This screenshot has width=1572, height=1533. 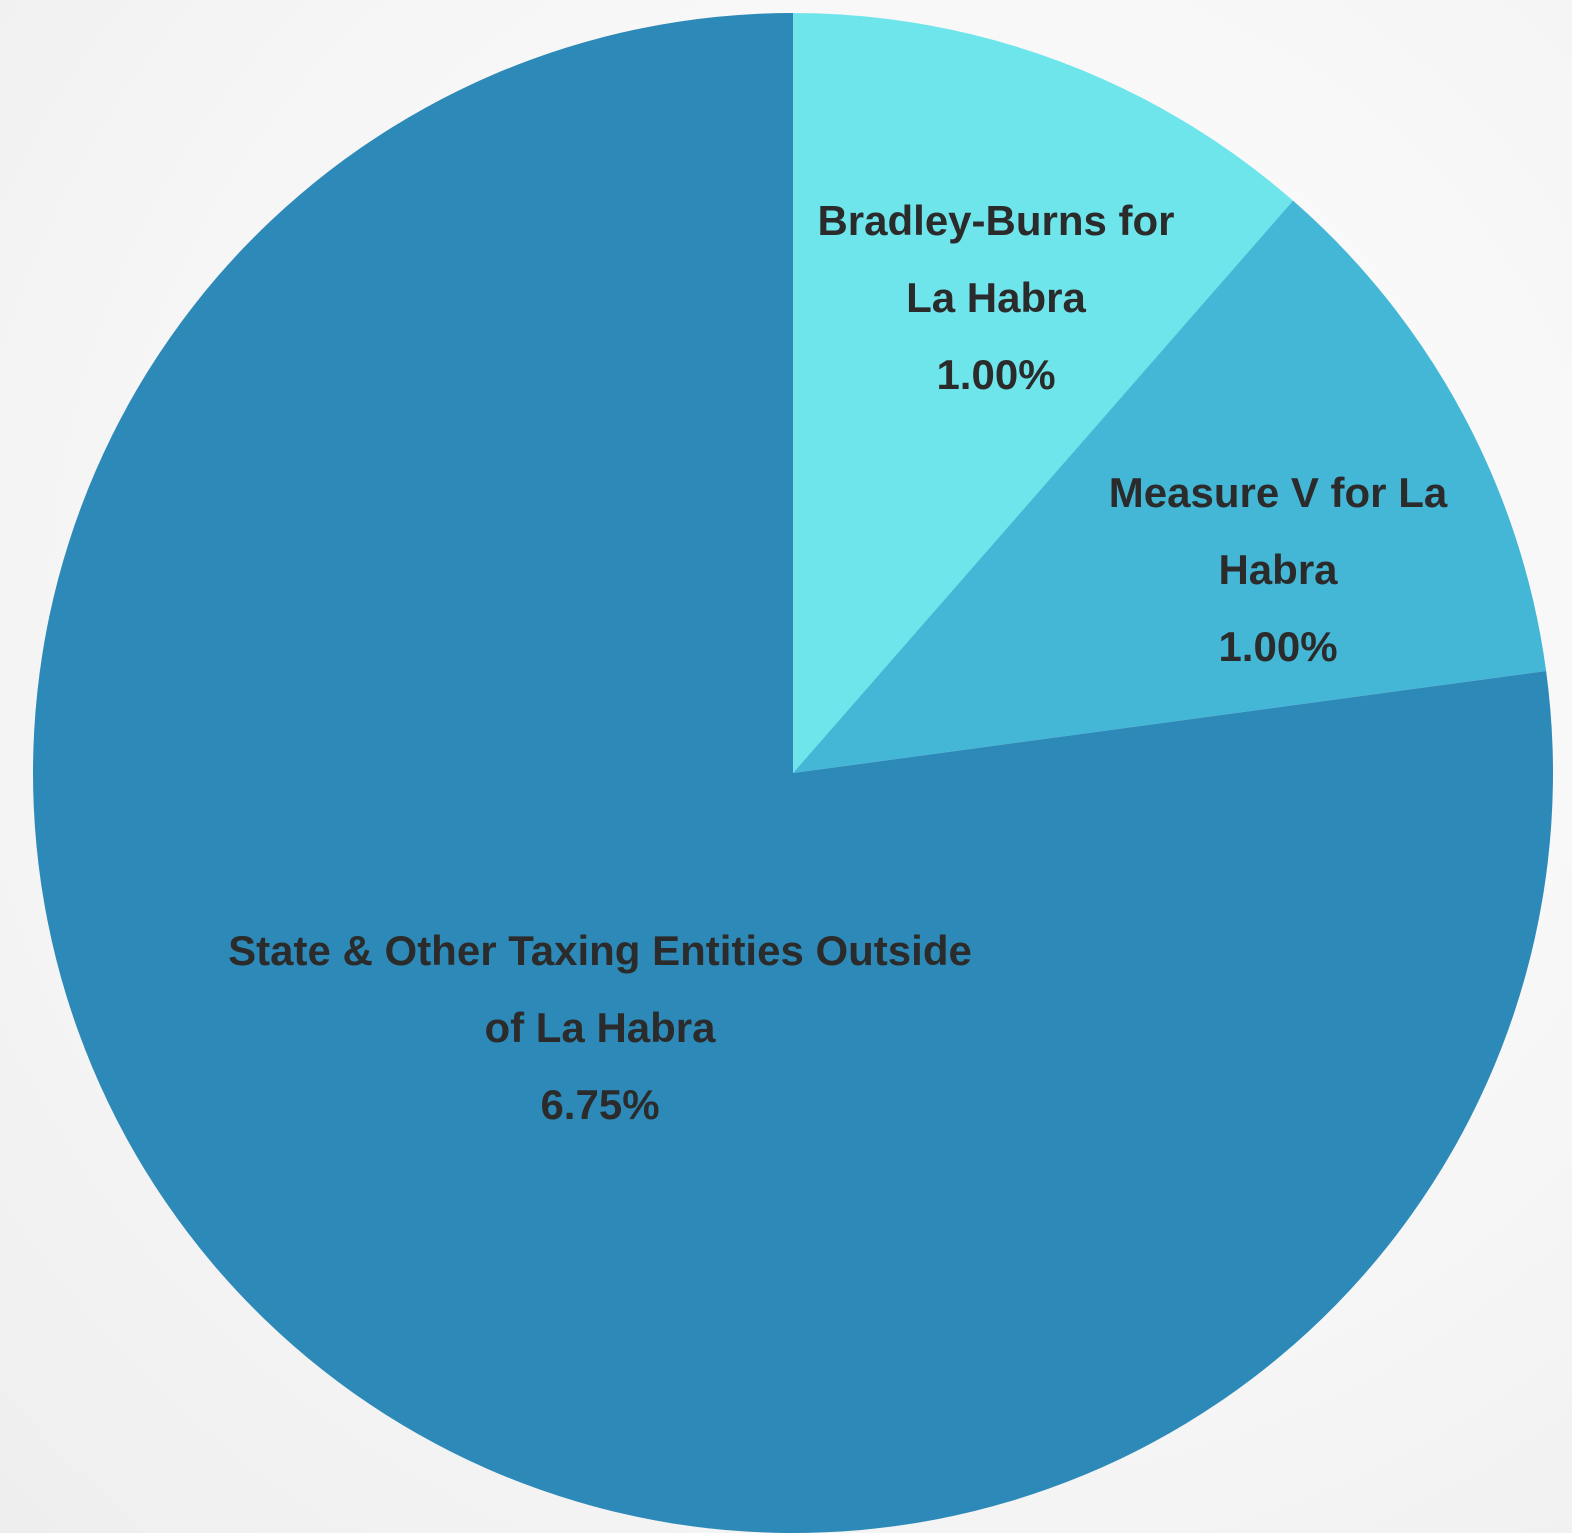 I want to click on slice-value-label-2: 1.00%, so click(x=1277, y=646).